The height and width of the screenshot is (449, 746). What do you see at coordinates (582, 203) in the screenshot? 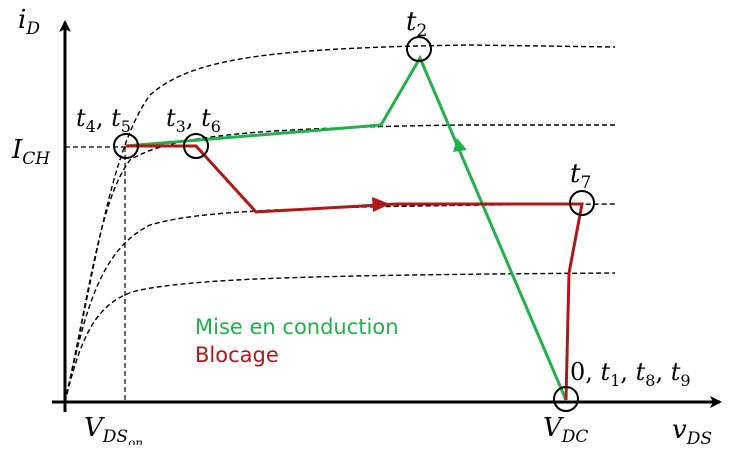
I see `marker-t7` at bounding box center [582, 203].